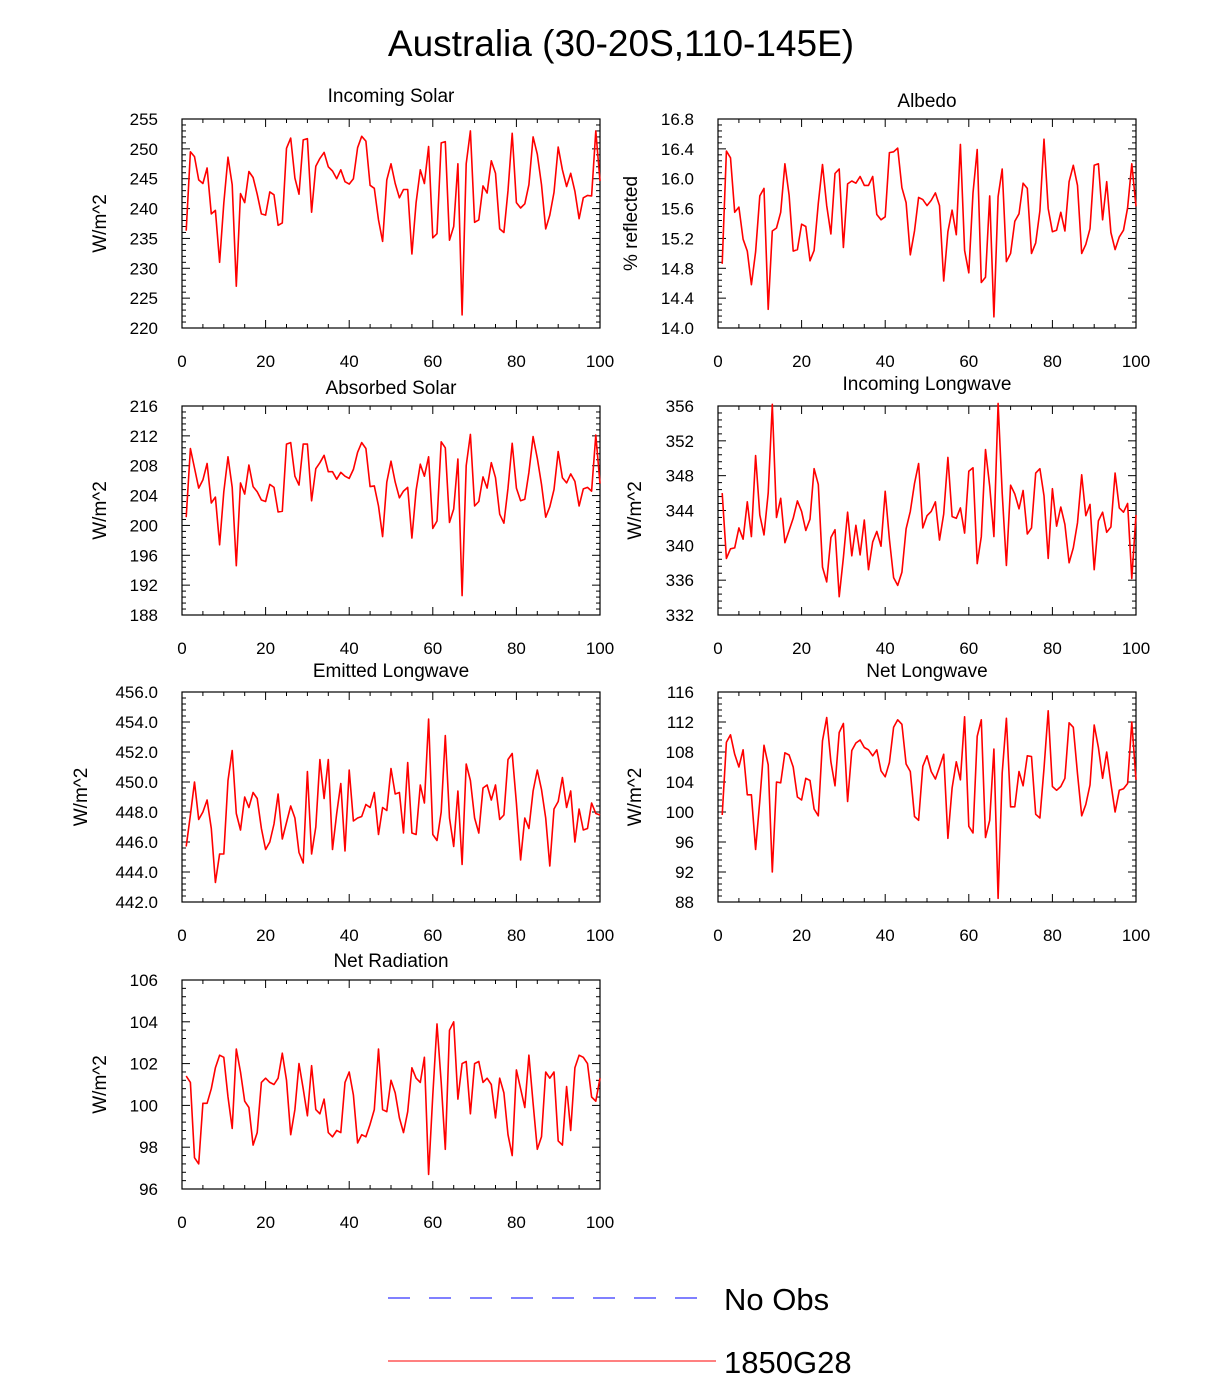 The height and width of the screenshot is (1374, 1224). What do you see at coordinates (144, 1022) in the screenshot?
I see `y-tick-label: 104` at bounding box center [144, 1022].